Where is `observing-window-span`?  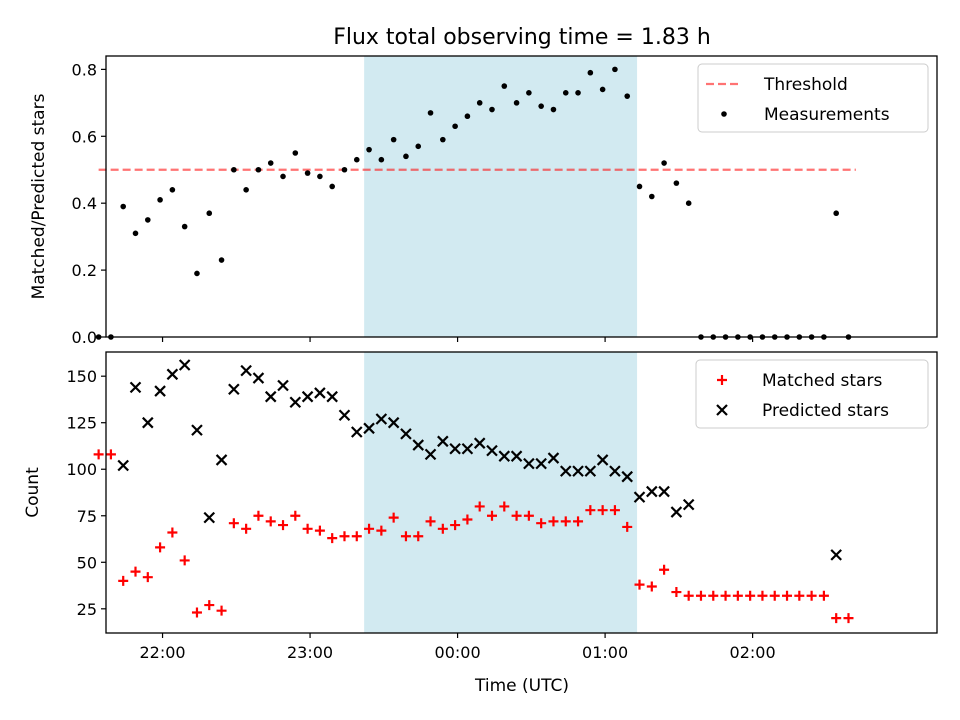 observing-window-span is located at coordinates (501, 196).